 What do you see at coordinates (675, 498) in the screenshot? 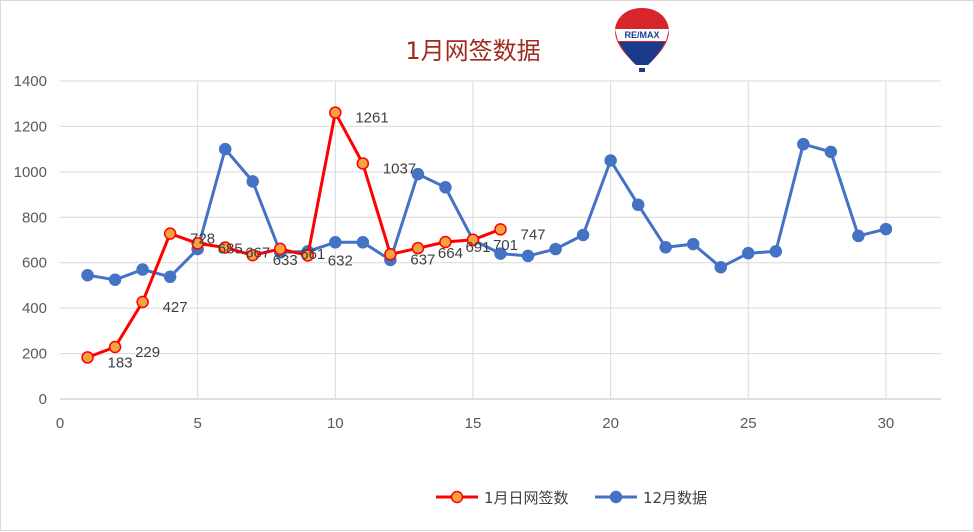
I see `legend-label-2: 12月数据` at bounding box center [675, 498].